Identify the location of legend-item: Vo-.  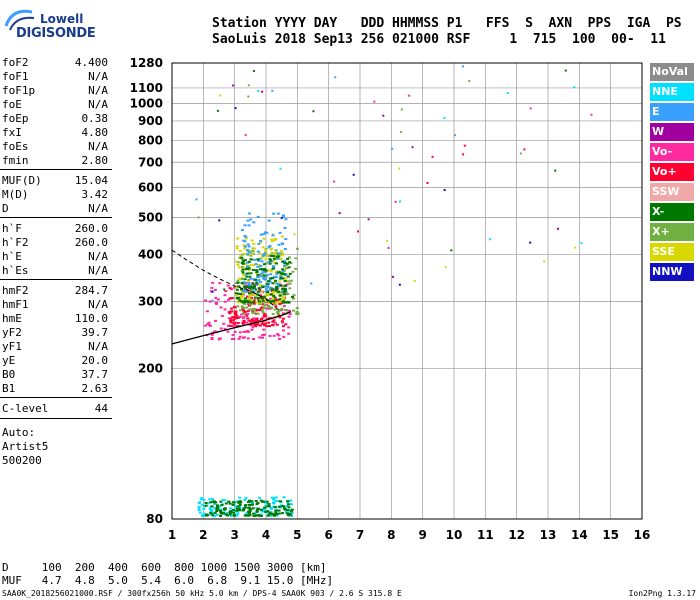
(672, 152).